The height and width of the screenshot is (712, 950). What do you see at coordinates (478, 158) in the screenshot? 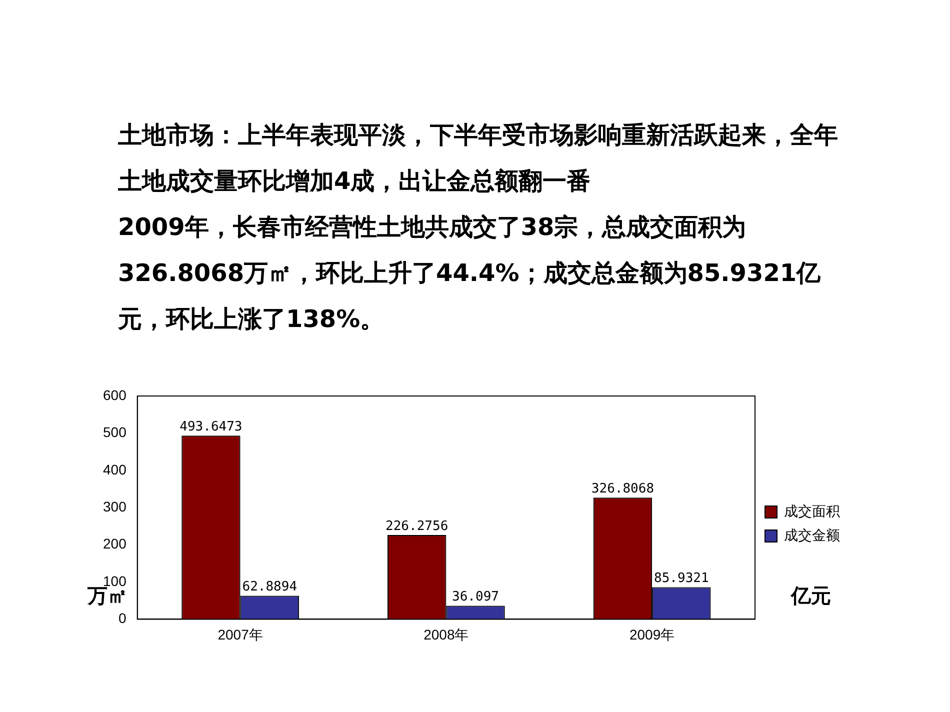
I see `chart-title: 土地市场：上半年表现平淡，下半年受市场影响重新活跃起来，全年土地成交量环比增加4成，出让金总额翻一番` at bounding box center [478, 158].